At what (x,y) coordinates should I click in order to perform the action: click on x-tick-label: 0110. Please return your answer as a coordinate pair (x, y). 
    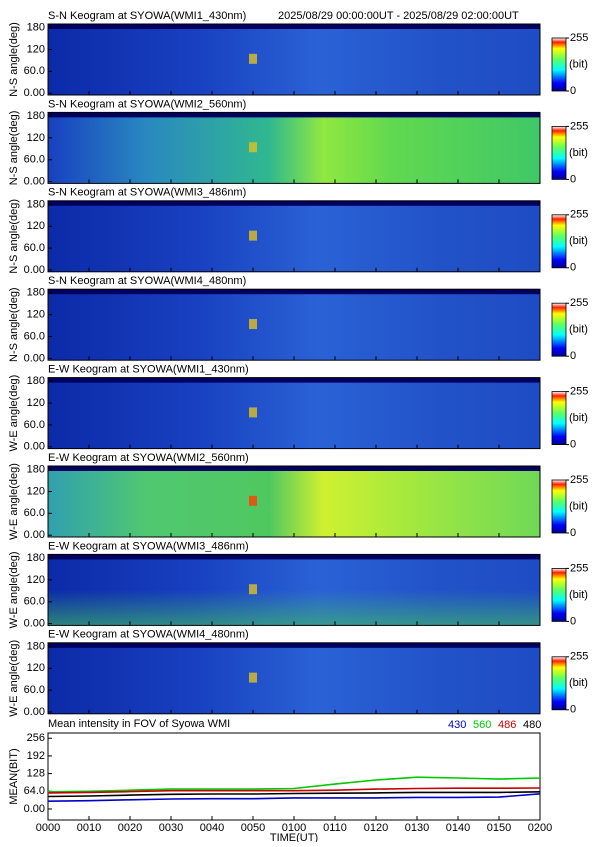
    Looking at the image, I should click on (335, 828).